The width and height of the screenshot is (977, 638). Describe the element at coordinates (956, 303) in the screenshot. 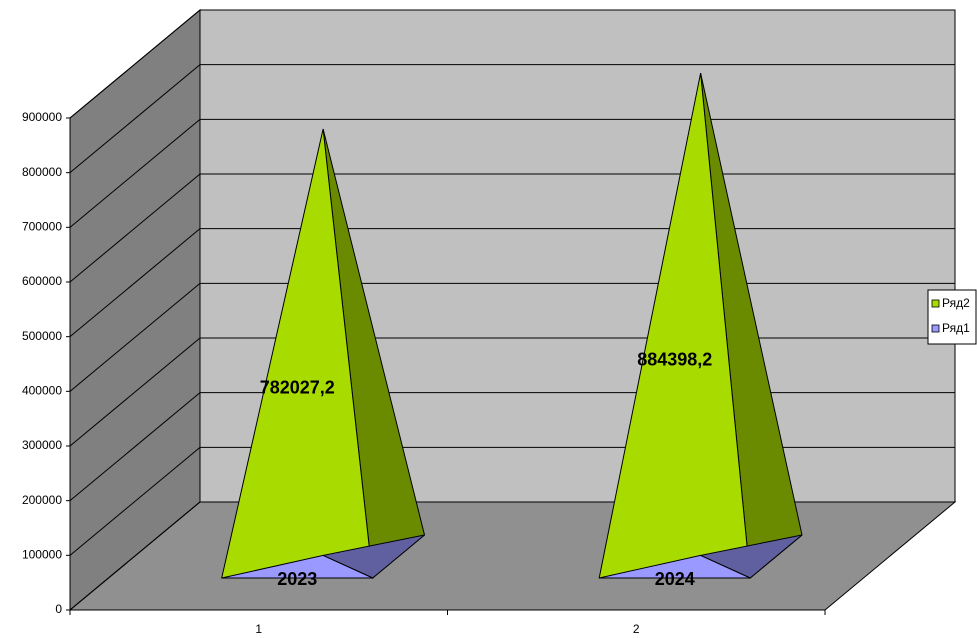

I see `legend-label: Ряд2` at that location.